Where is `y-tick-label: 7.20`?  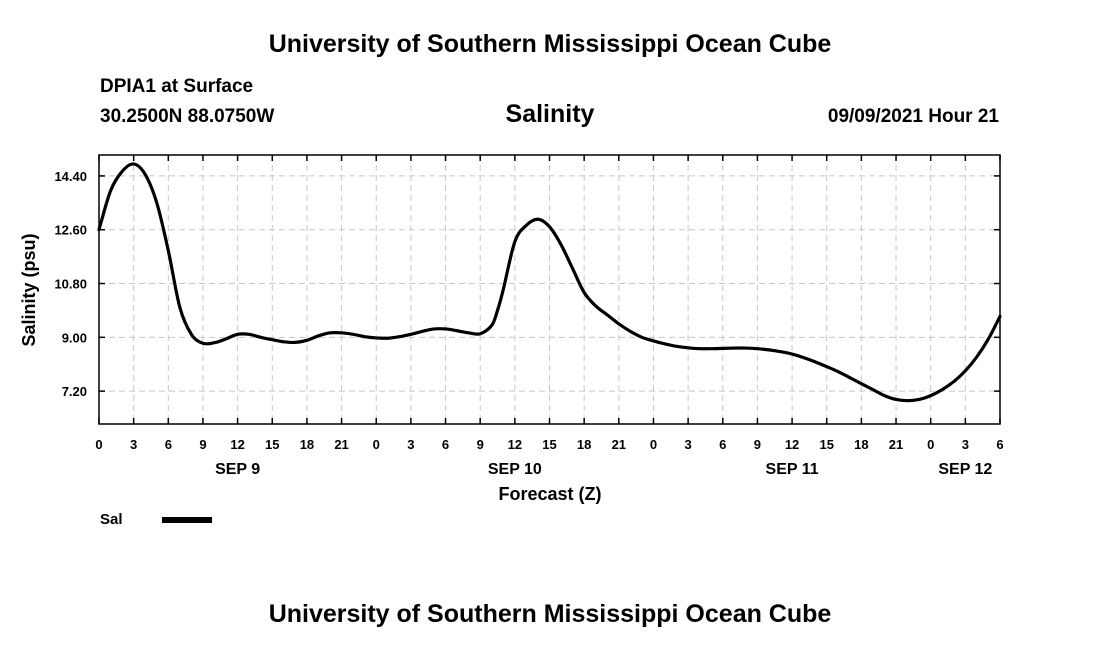 y-tick-label: 7.20 is located at coordinates (74, 391).